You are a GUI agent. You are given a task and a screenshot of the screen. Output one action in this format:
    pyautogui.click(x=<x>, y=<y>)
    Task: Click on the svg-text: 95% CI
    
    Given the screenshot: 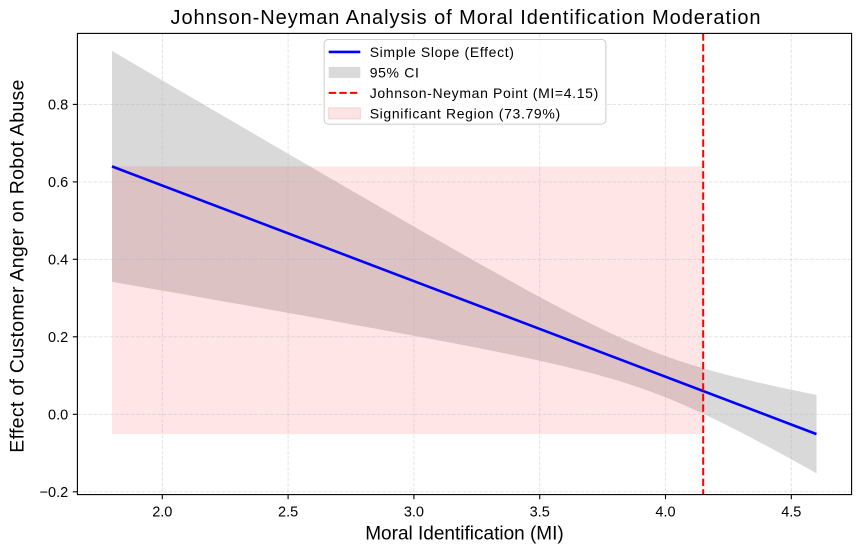 What is the action you would take?
    pyautogui.click(x=395, y=73)
    